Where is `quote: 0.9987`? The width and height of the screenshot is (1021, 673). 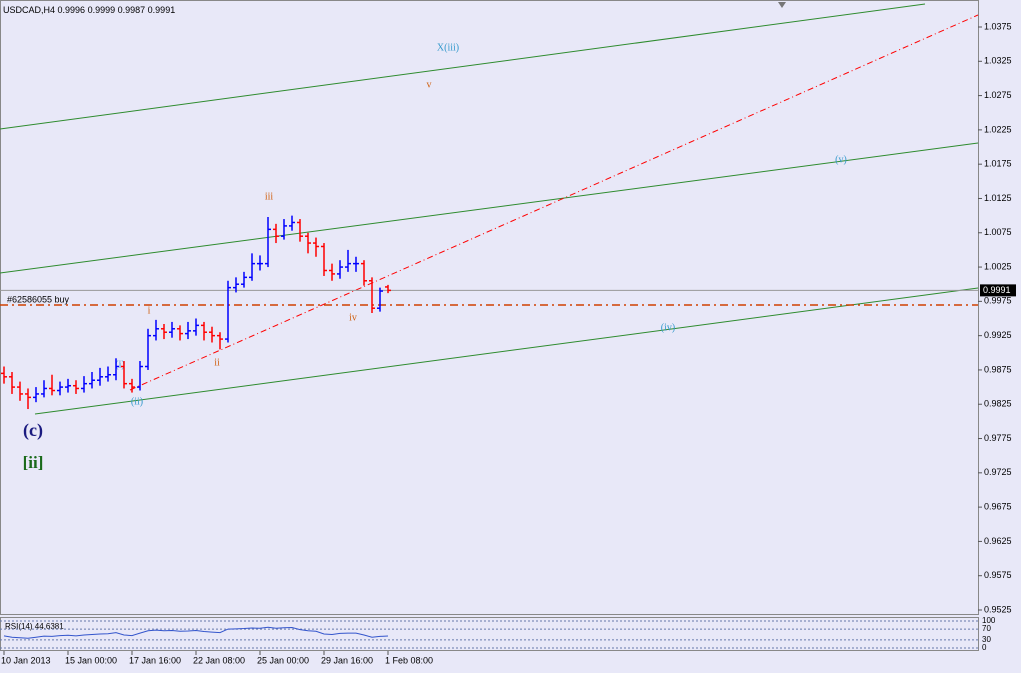
quote: 0.9987 is located at coordinates (132, 10).